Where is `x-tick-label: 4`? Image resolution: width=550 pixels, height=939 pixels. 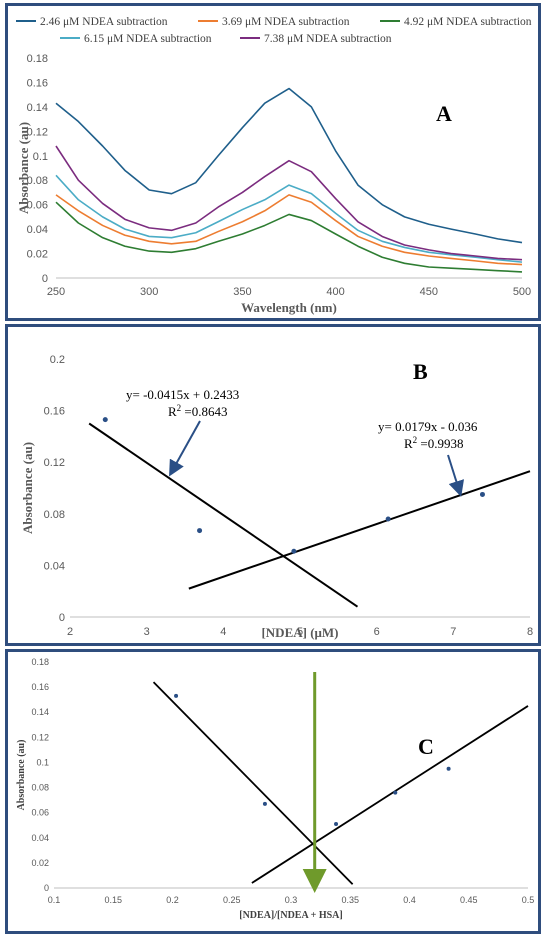
x-tick-label: 4 is located at coordinates (223, 632).